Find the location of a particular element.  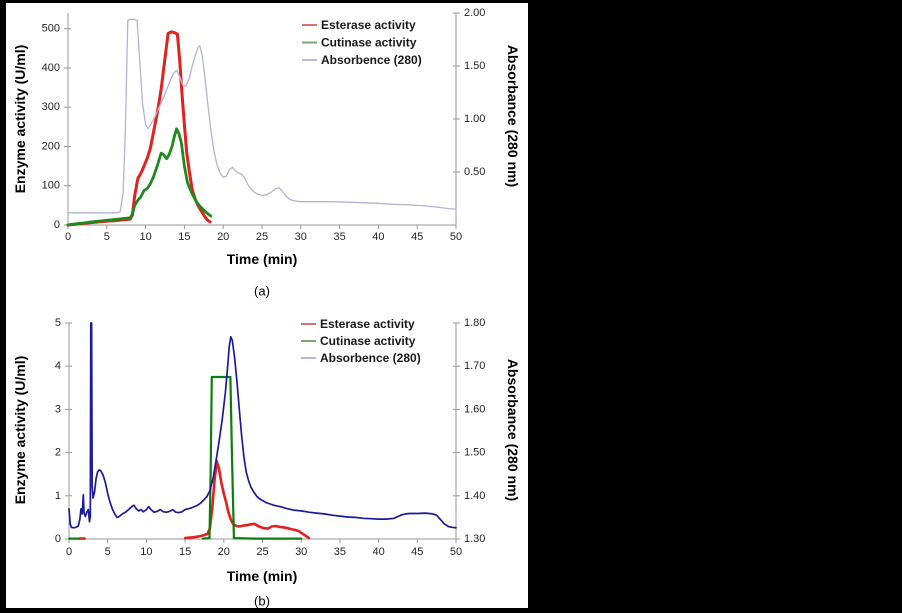

y-right-tick-label: 1.60 is located at coordinates (474, 409).